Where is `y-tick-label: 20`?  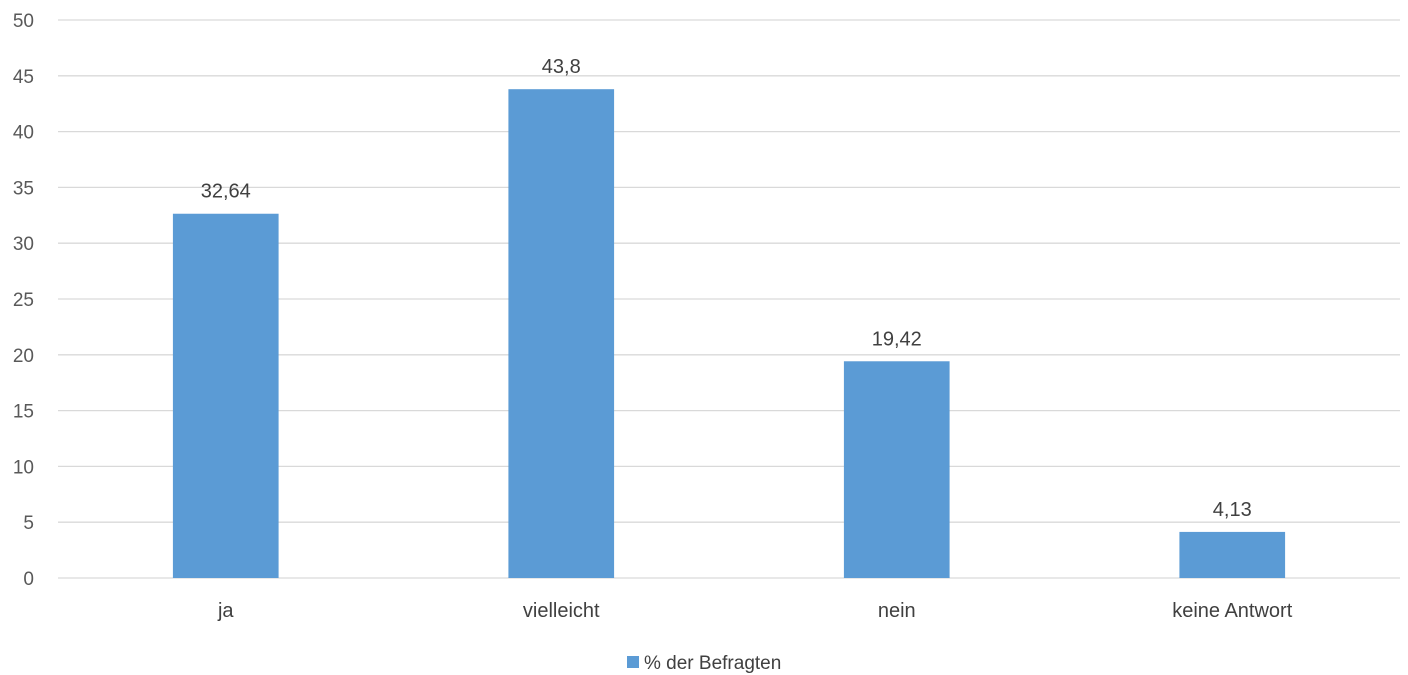 y-tick-label: 20 is located at coordinates (23, 356).